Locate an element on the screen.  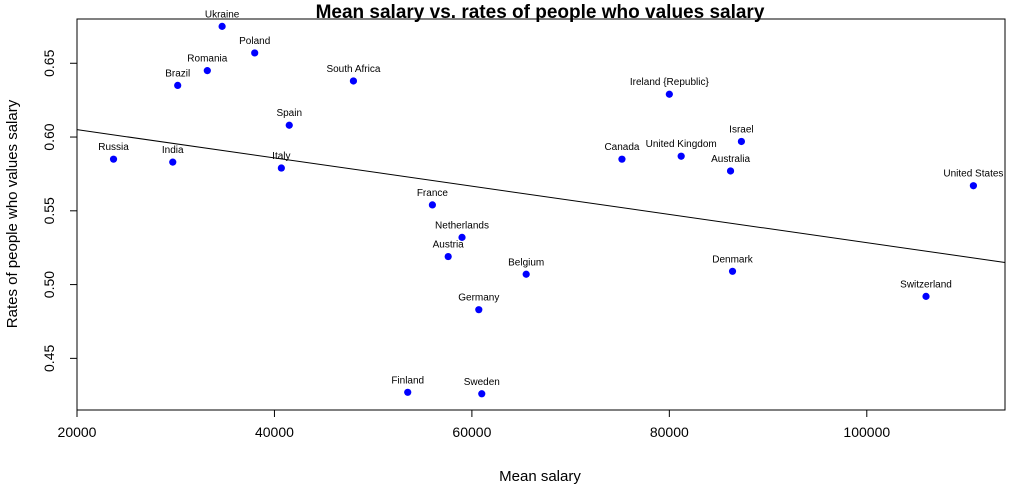
x-tick-label: 20000 is located at coordinates (77, 432).